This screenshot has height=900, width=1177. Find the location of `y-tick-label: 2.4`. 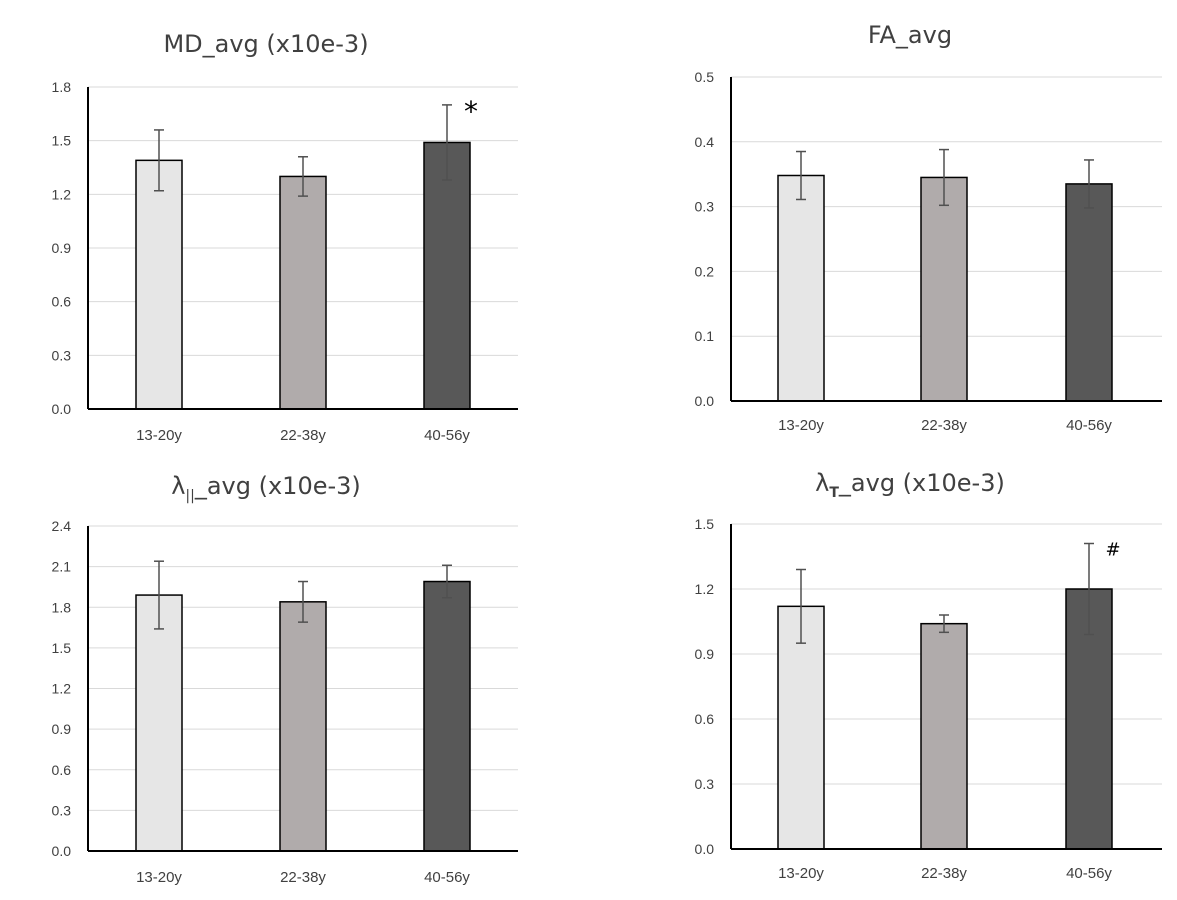

y-tick-label: 2.4 is located at coordinates (62, 526).